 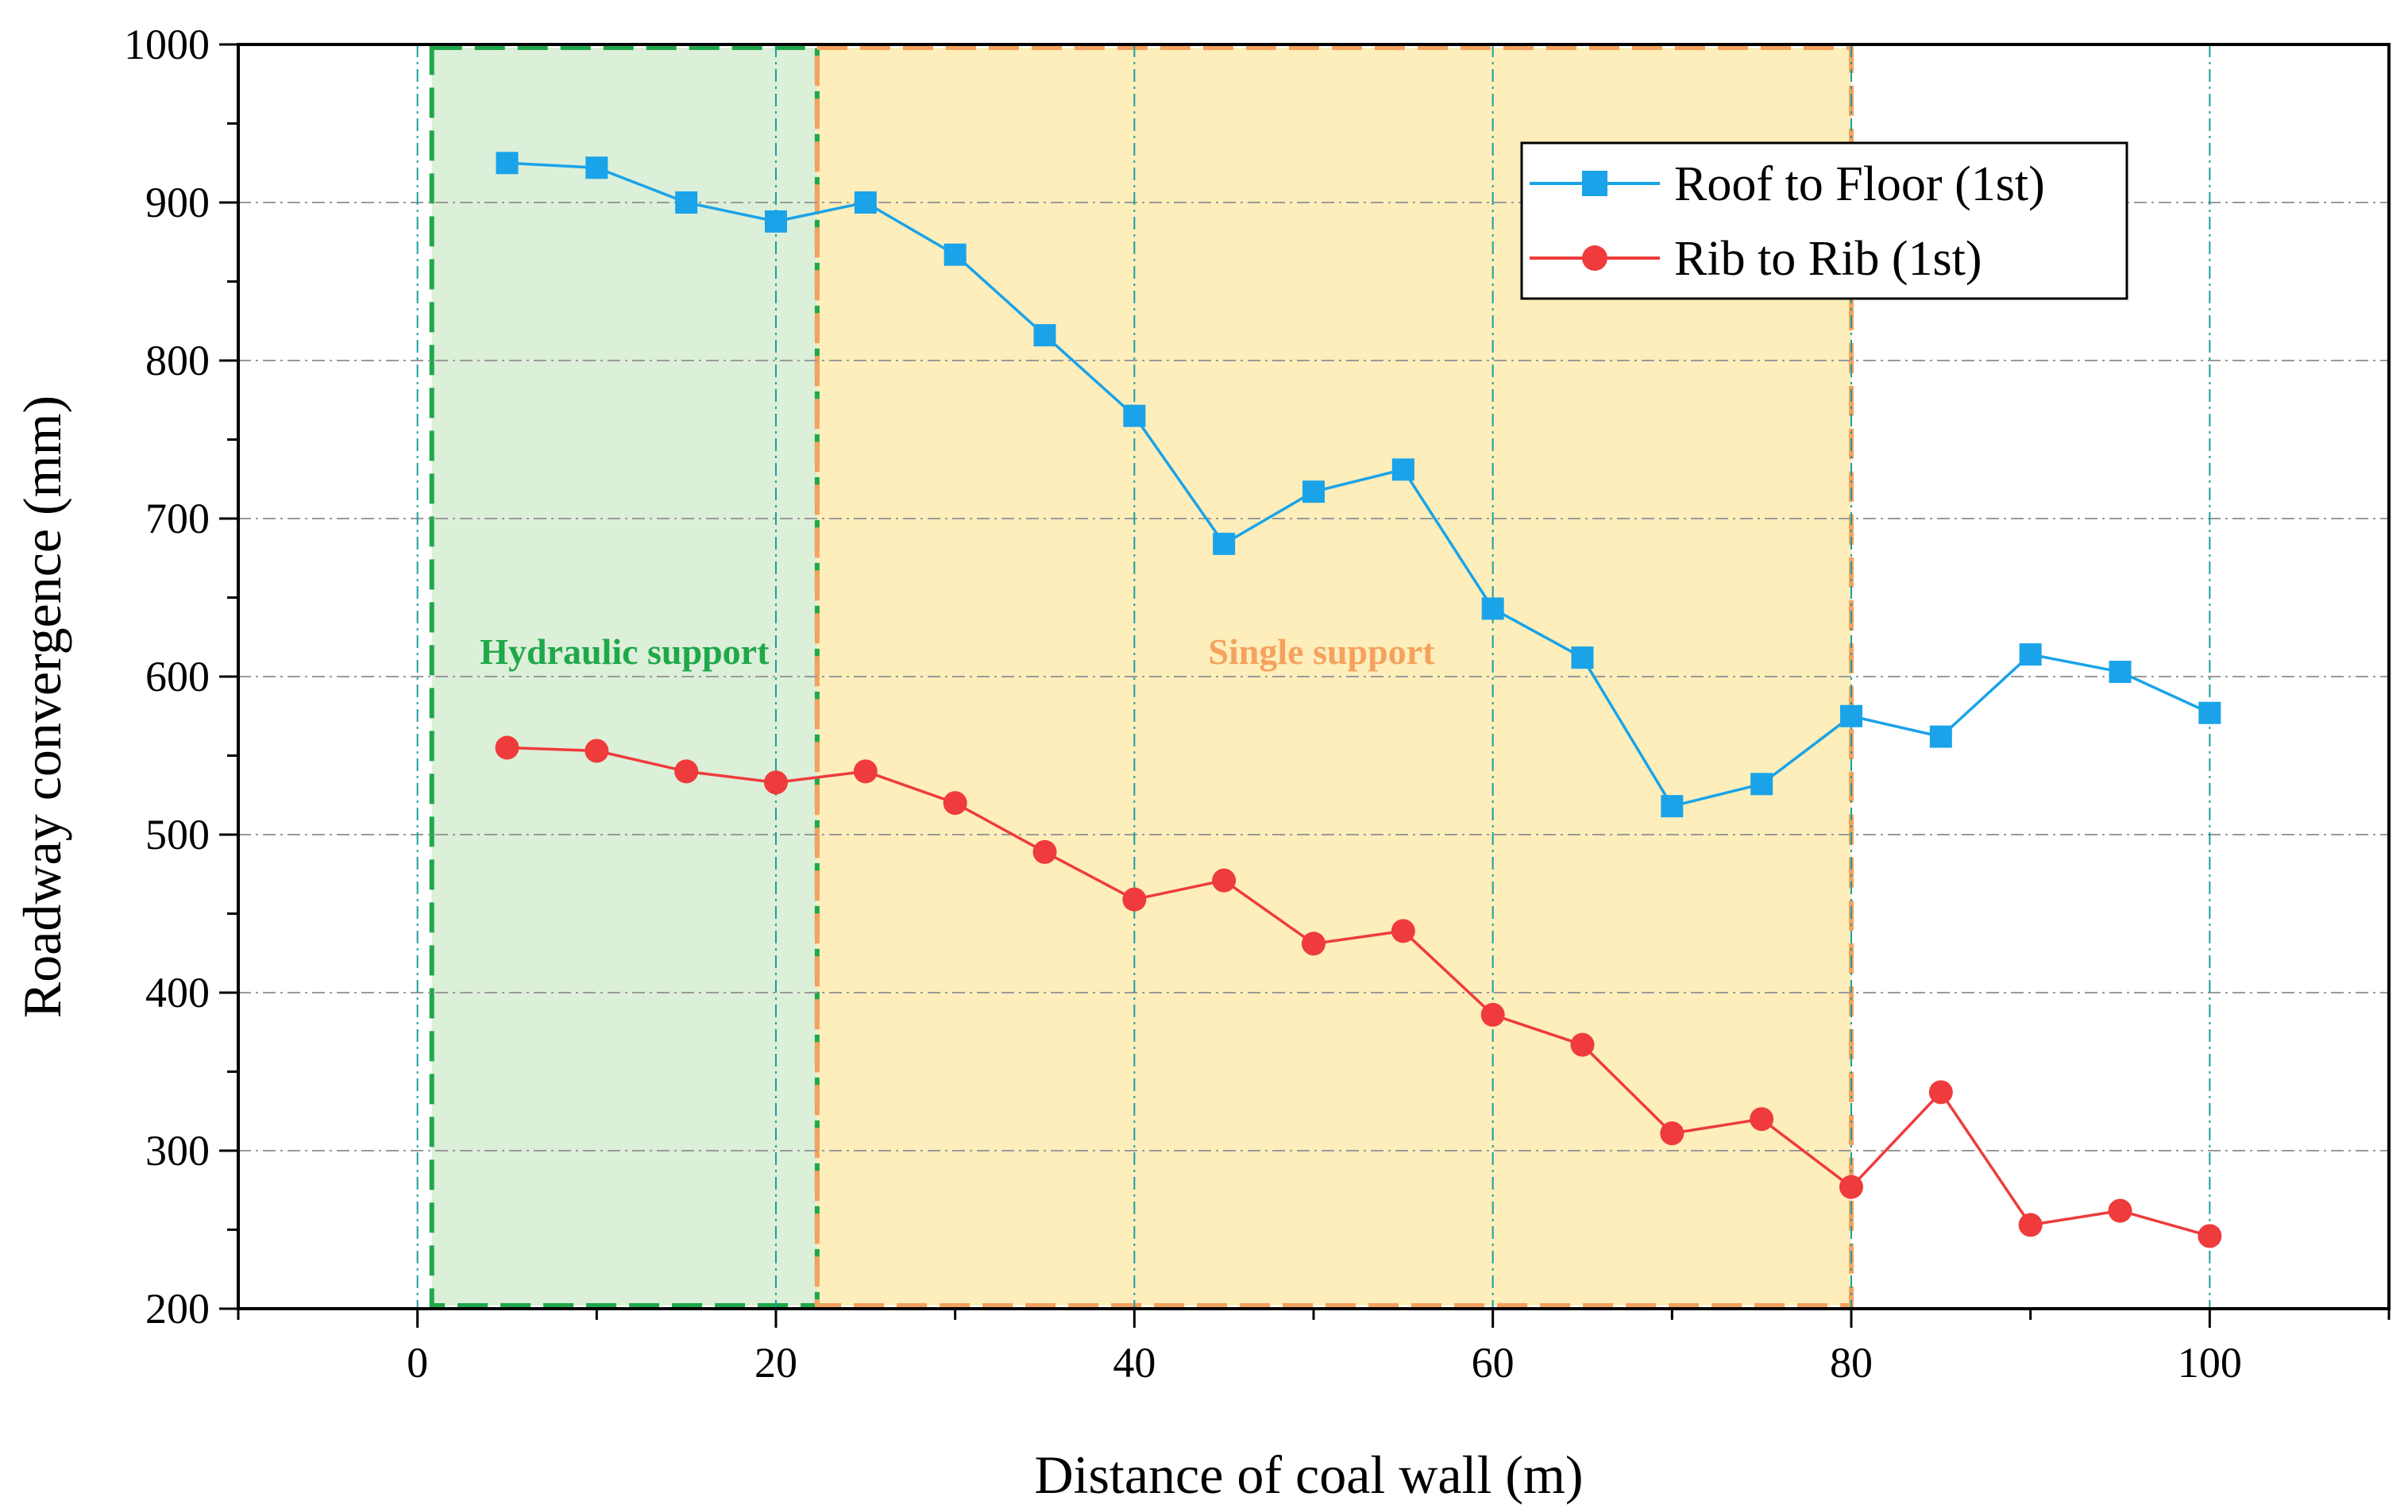 What do you see at coordinates (1859, 184) in the screenshot?
I see `legend-label-roof: Roof to Floor (1st)` at bounding box center [1859, 184].